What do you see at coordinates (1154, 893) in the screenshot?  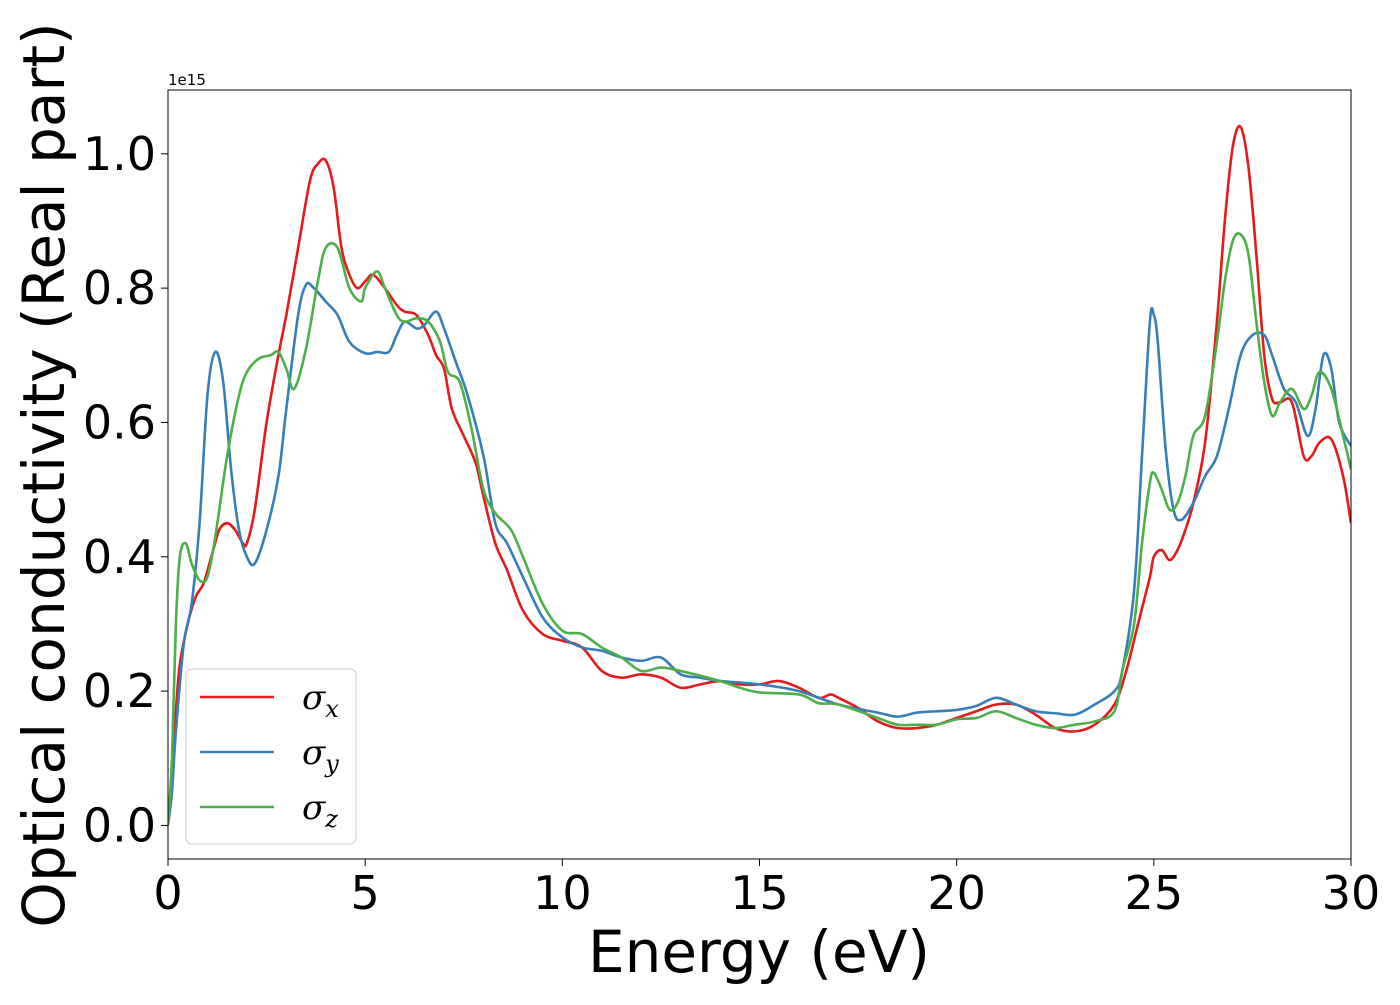 I see `x-tick-label: 25` at bounding box center [1154, 893].